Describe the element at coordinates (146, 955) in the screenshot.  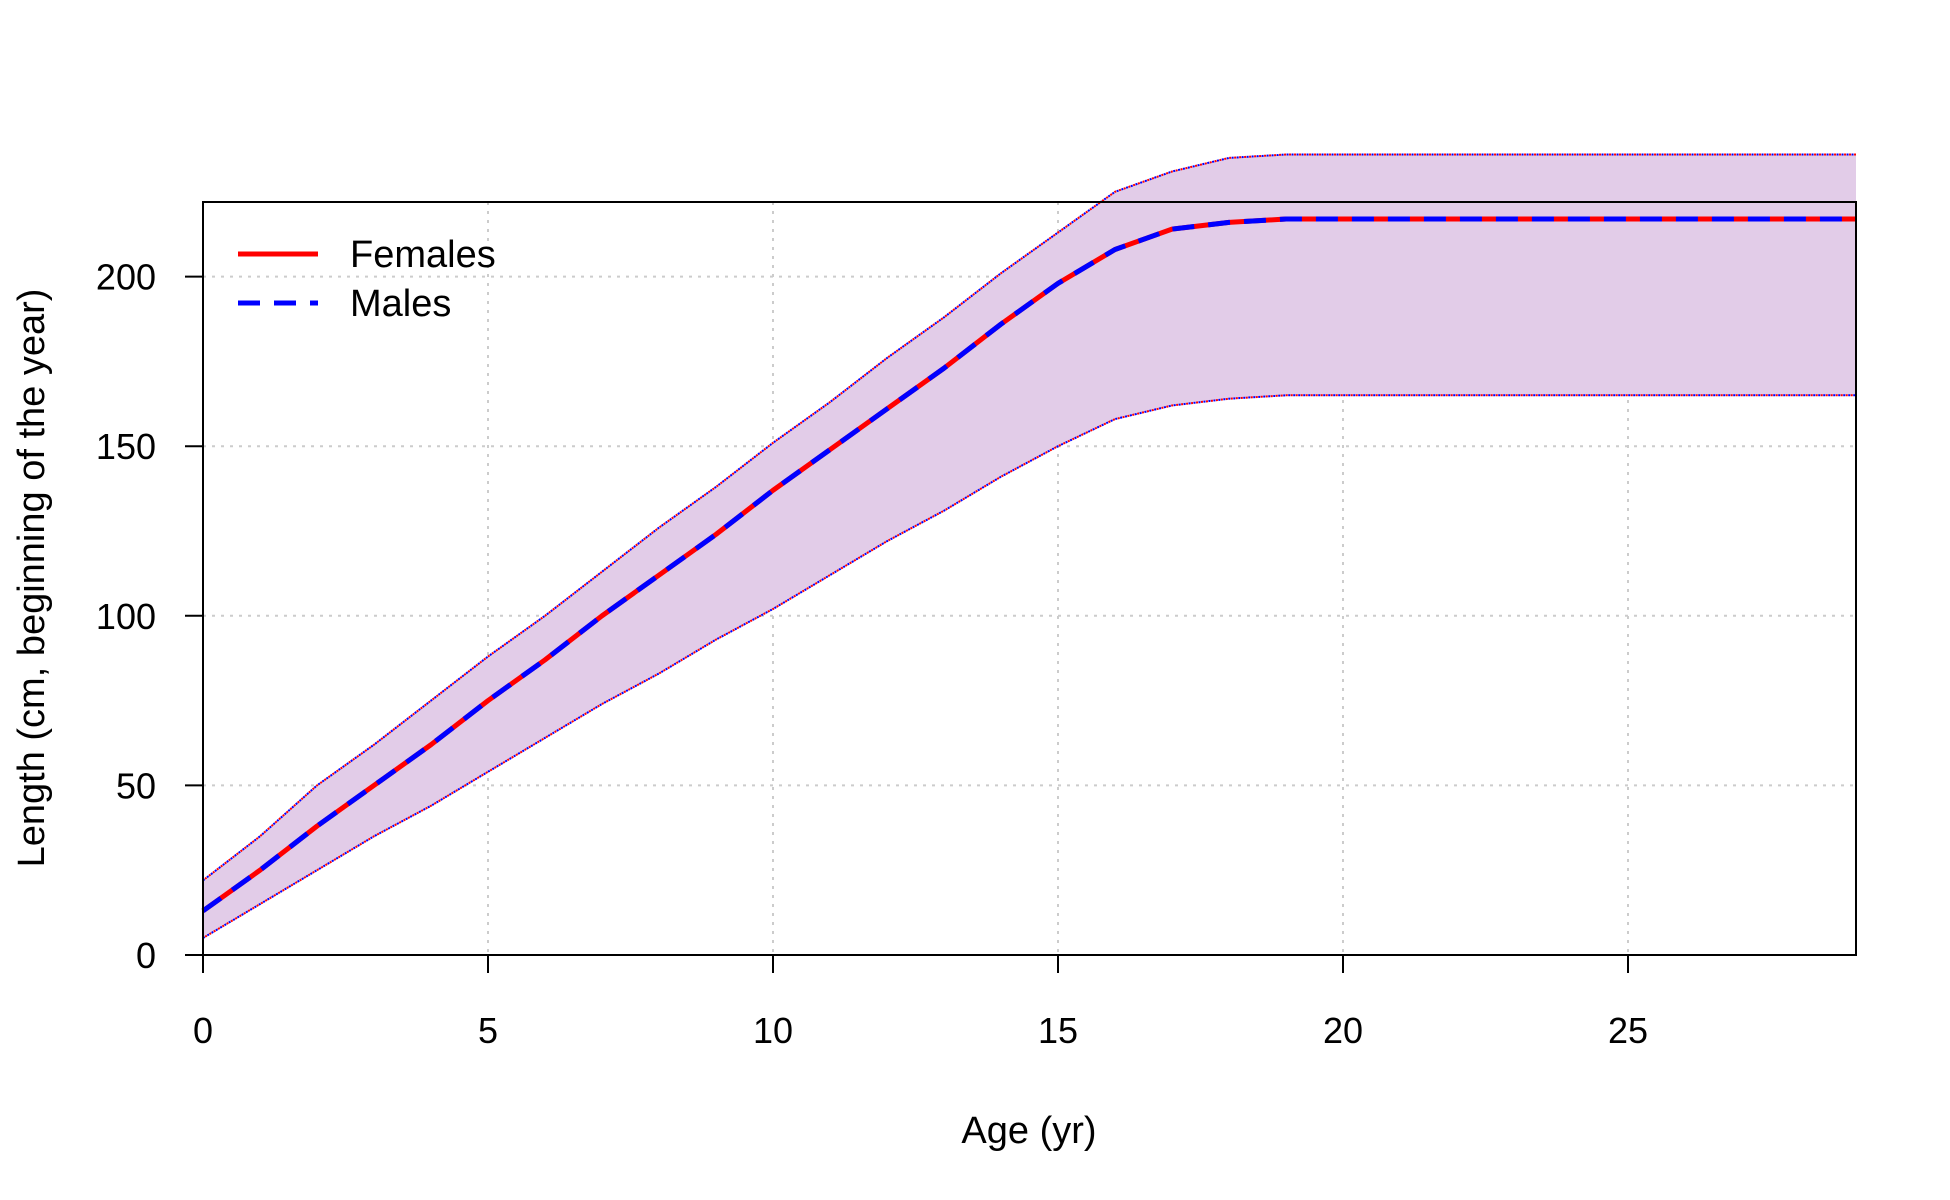
I see `y-tick-label: 0` at that location.